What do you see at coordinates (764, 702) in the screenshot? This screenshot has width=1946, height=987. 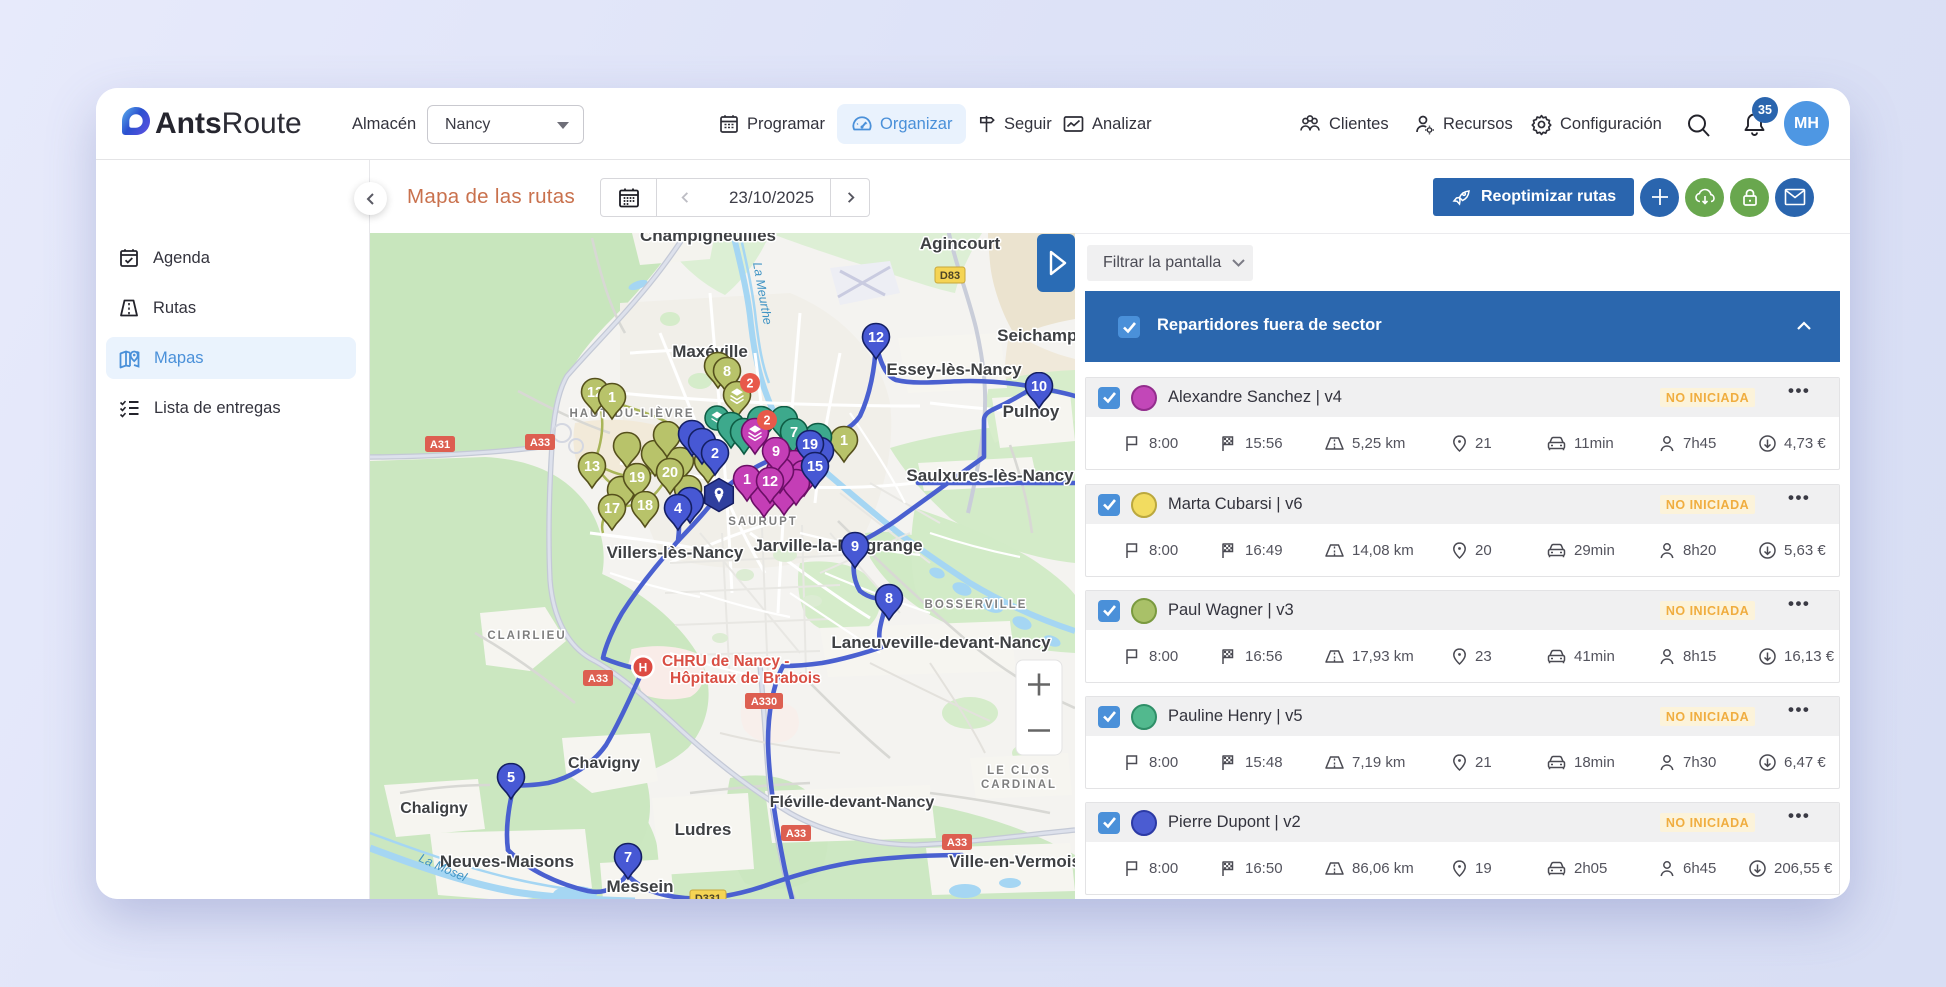 I see `svg-text: A330` at bounding box center [764, 702].